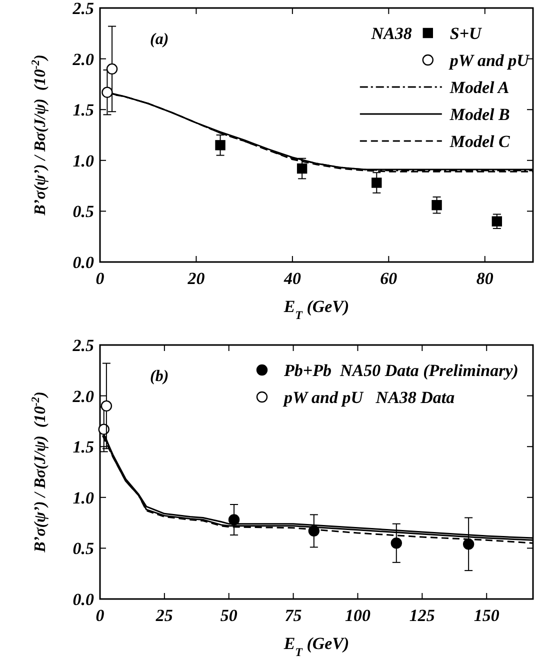  What do you see at coordinates (489, 60) in the screenshot?
I see `legend-label: pW and pU` at bounding box center [489, 60].